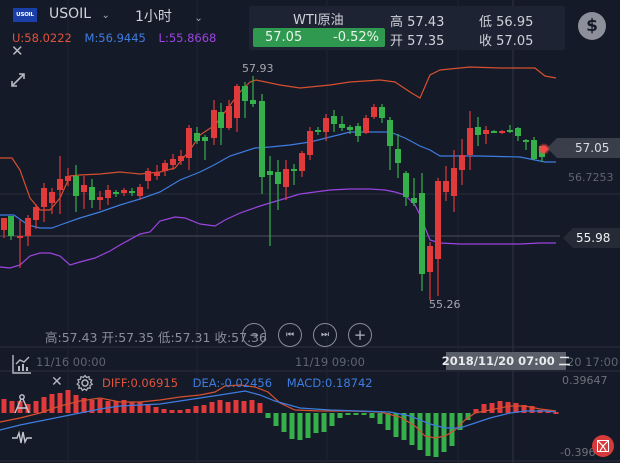 Image resolution: width=620 pixels, height=463 pixels. I want to click on pulse-icon-svg, so click(22, 437).